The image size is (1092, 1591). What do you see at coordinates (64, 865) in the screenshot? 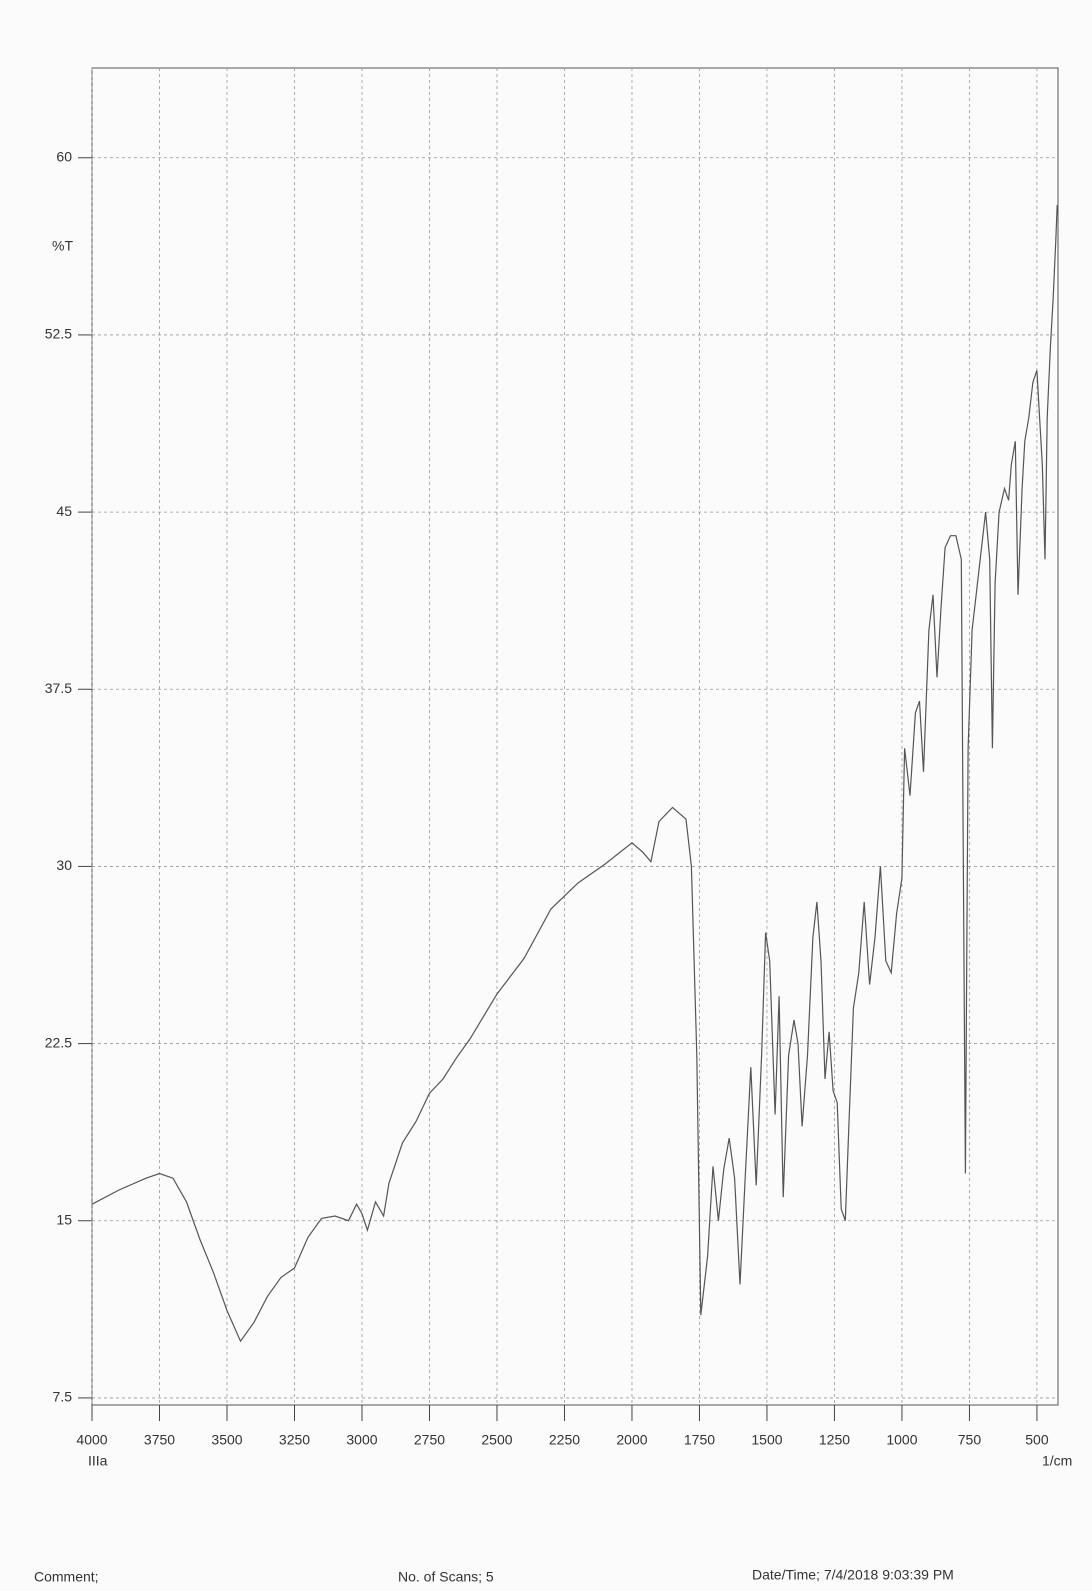
I see `y-tick-label: 30` at bounding box center [64, 865].